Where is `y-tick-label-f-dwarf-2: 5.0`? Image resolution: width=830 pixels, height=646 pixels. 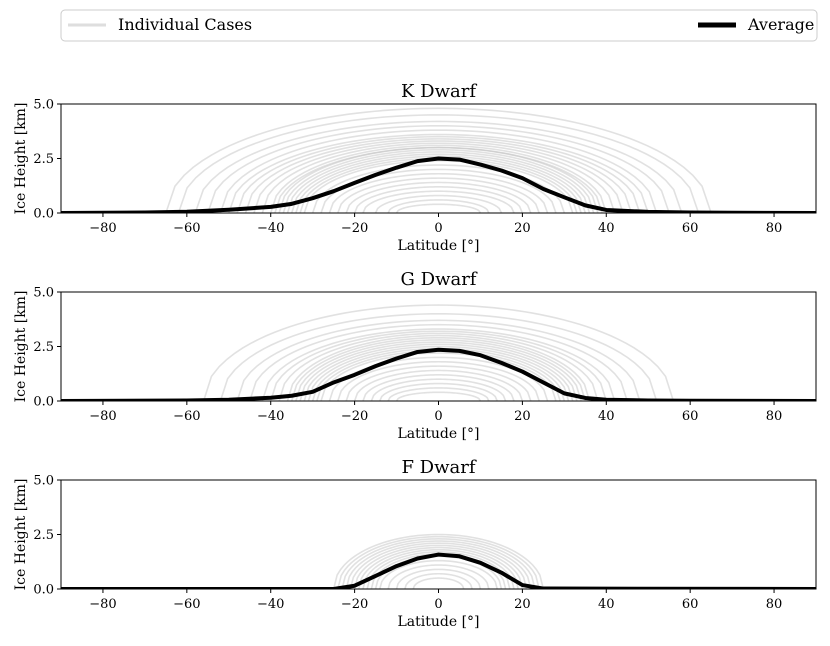 y-tick-label-f-dwarf-2: 5.0 is located at coordinates (43, 481).